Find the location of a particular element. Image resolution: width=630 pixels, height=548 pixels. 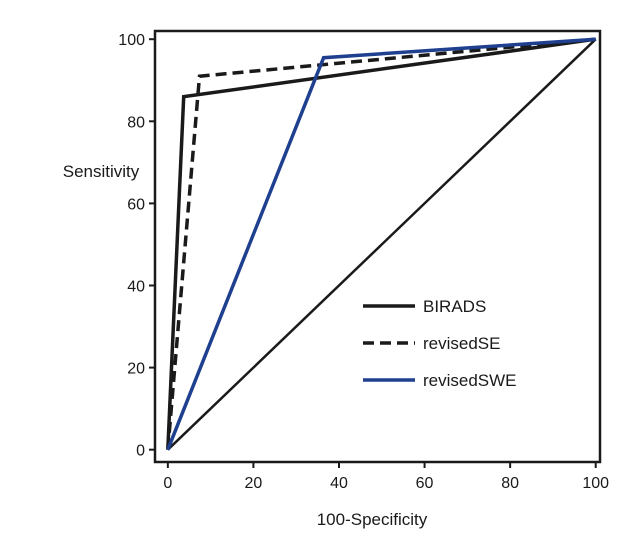

x-tick-label: 60 is located at coordinates (425, 483).